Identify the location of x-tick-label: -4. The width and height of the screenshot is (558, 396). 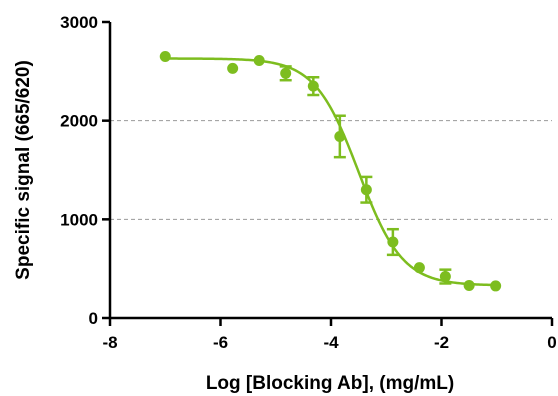
(331, 342).